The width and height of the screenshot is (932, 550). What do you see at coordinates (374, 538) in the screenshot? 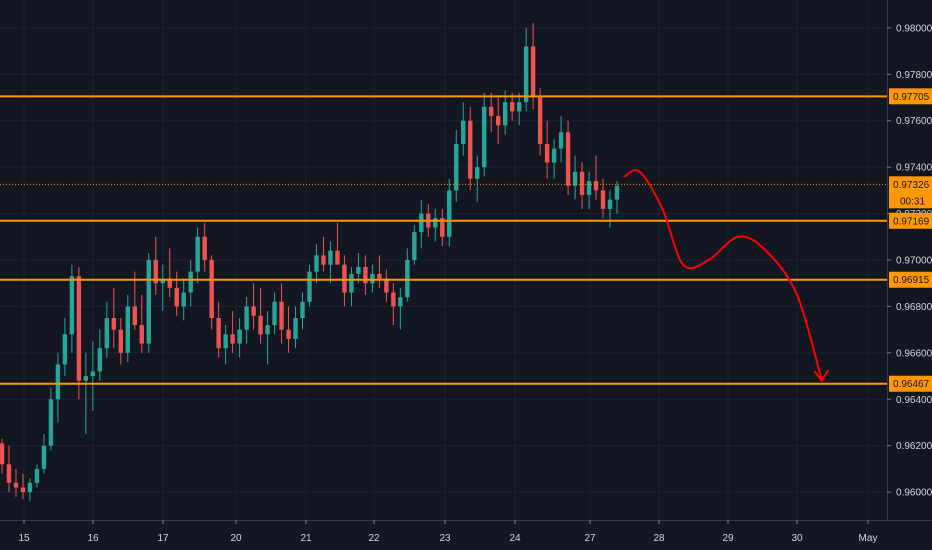
I see `x-tick-label: 22` at bounding box center [374, 538].